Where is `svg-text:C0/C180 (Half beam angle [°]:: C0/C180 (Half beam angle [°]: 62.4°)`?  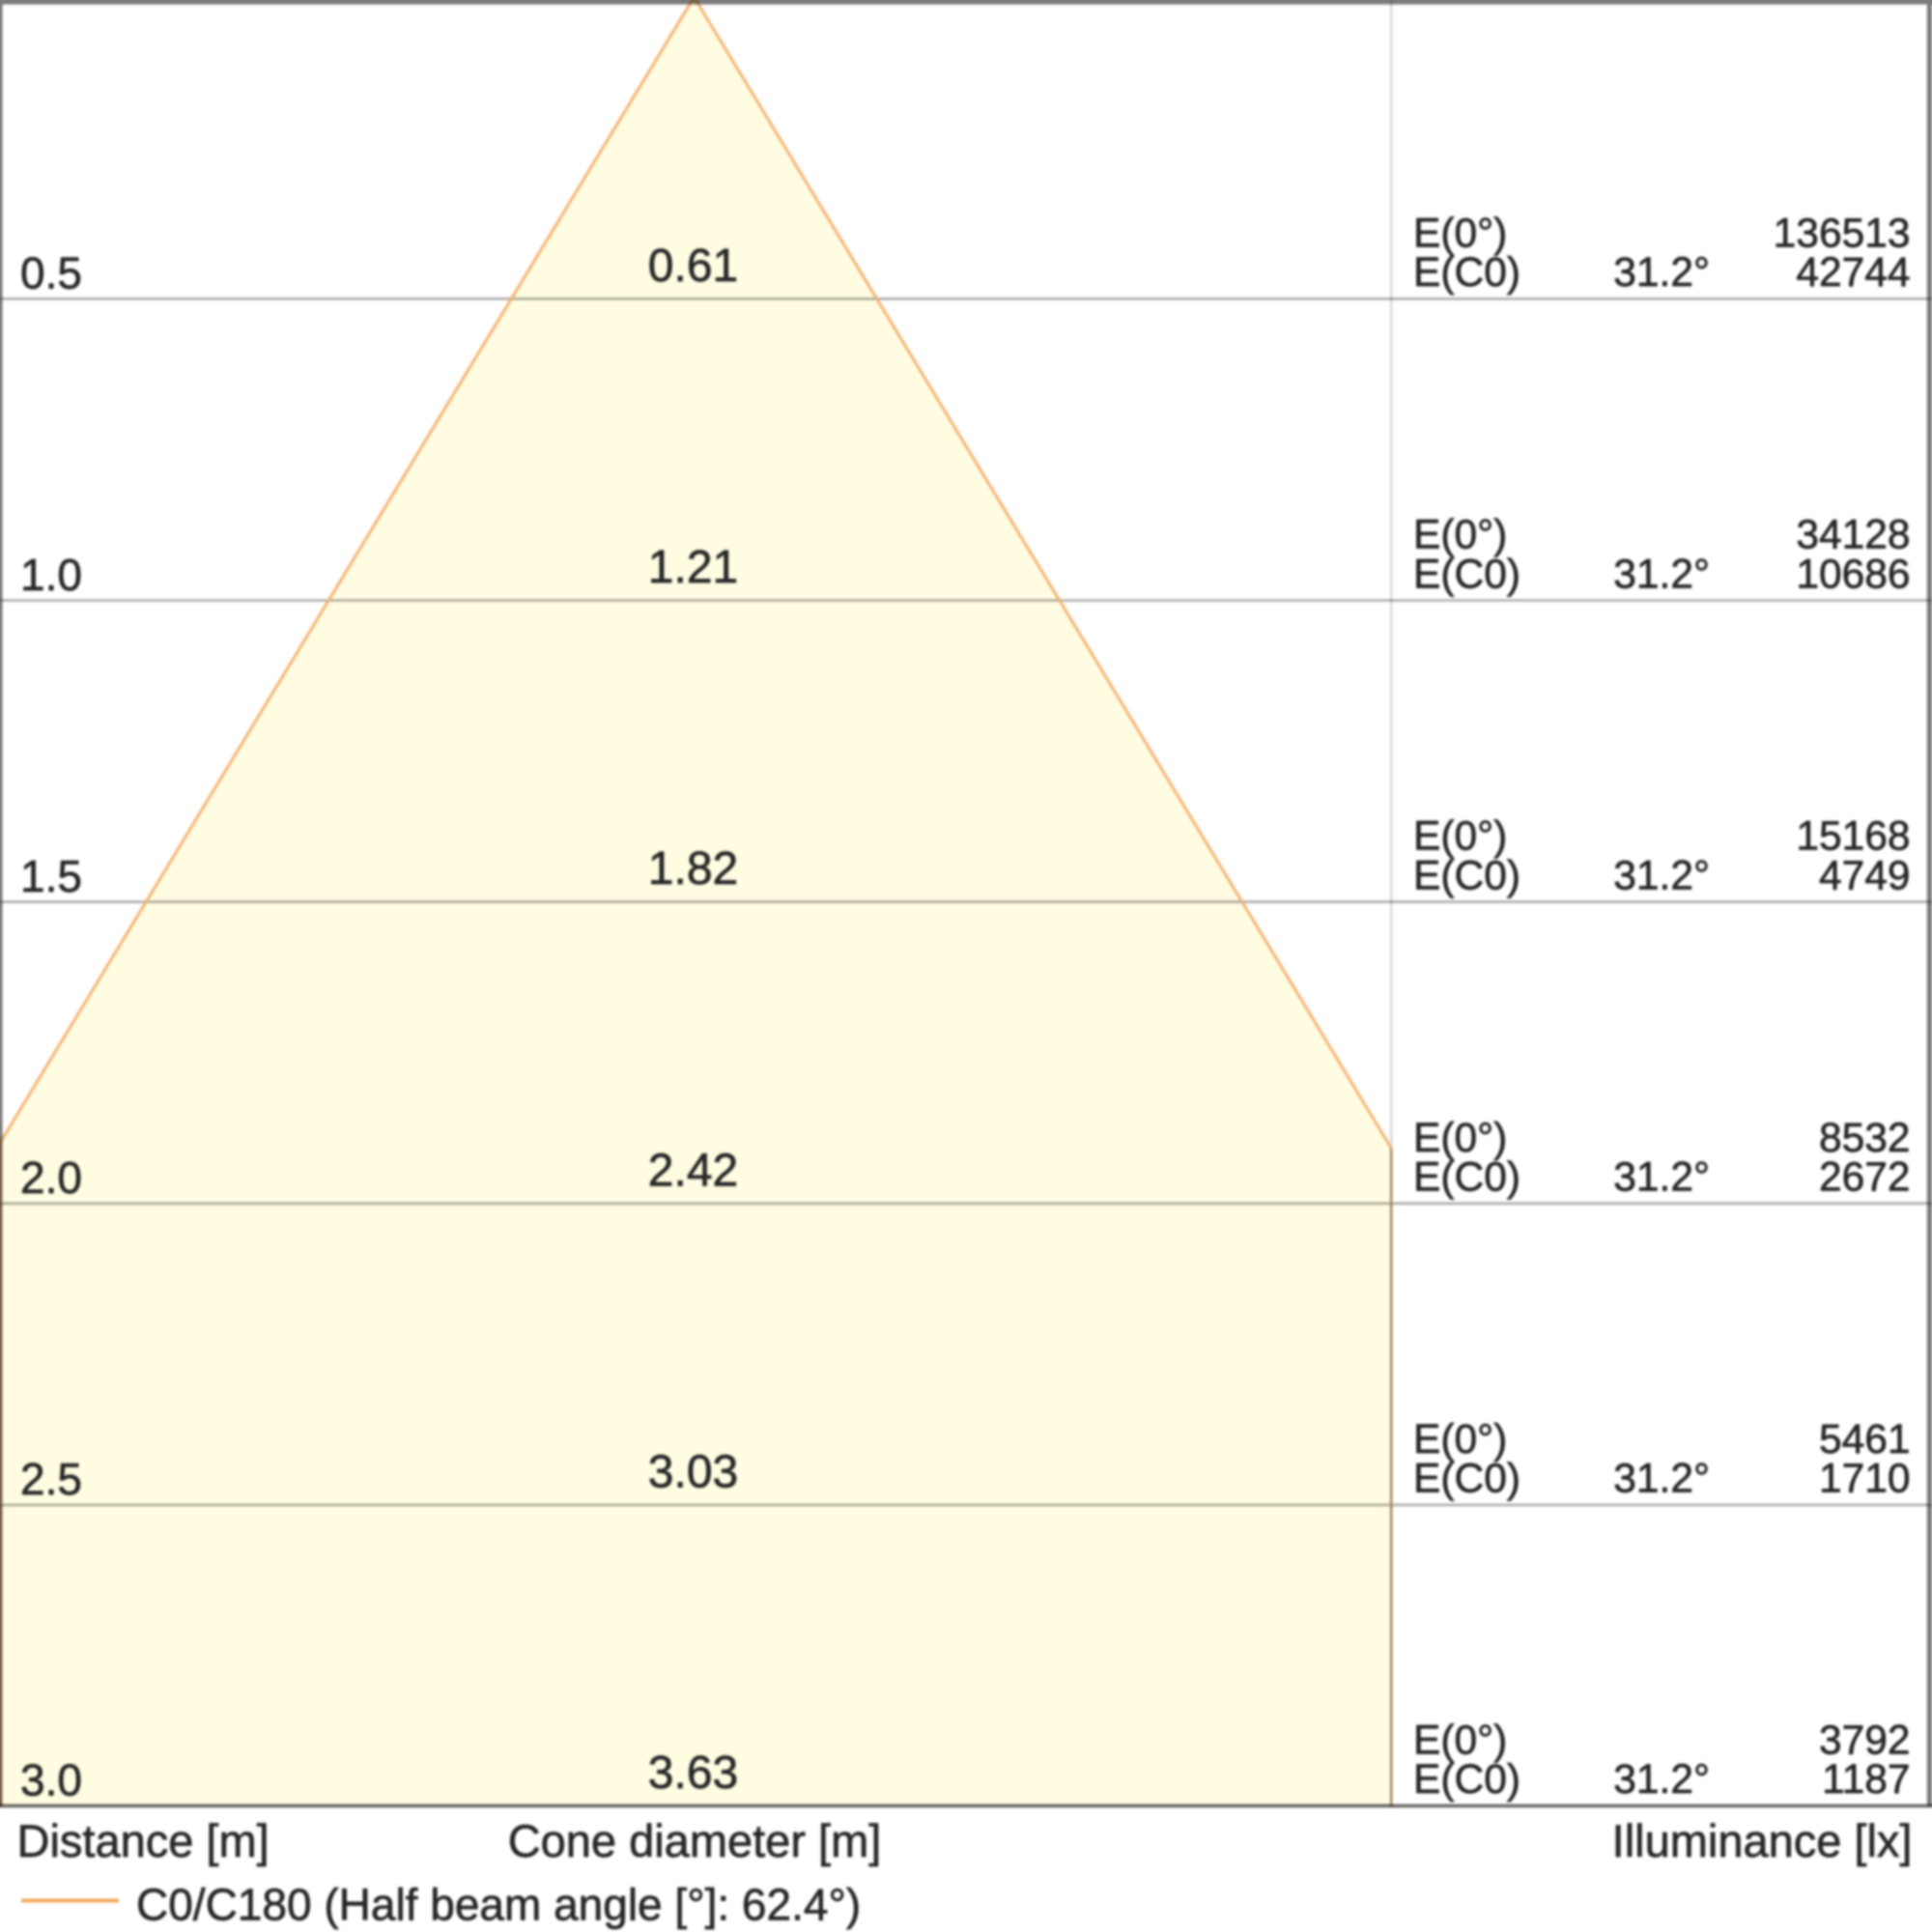
svg-text:C0/C180 (Half beam angle [°]:: C0/C180 (Half beam angle [°]: 62.4°) is located at coordinates (498, 1905).